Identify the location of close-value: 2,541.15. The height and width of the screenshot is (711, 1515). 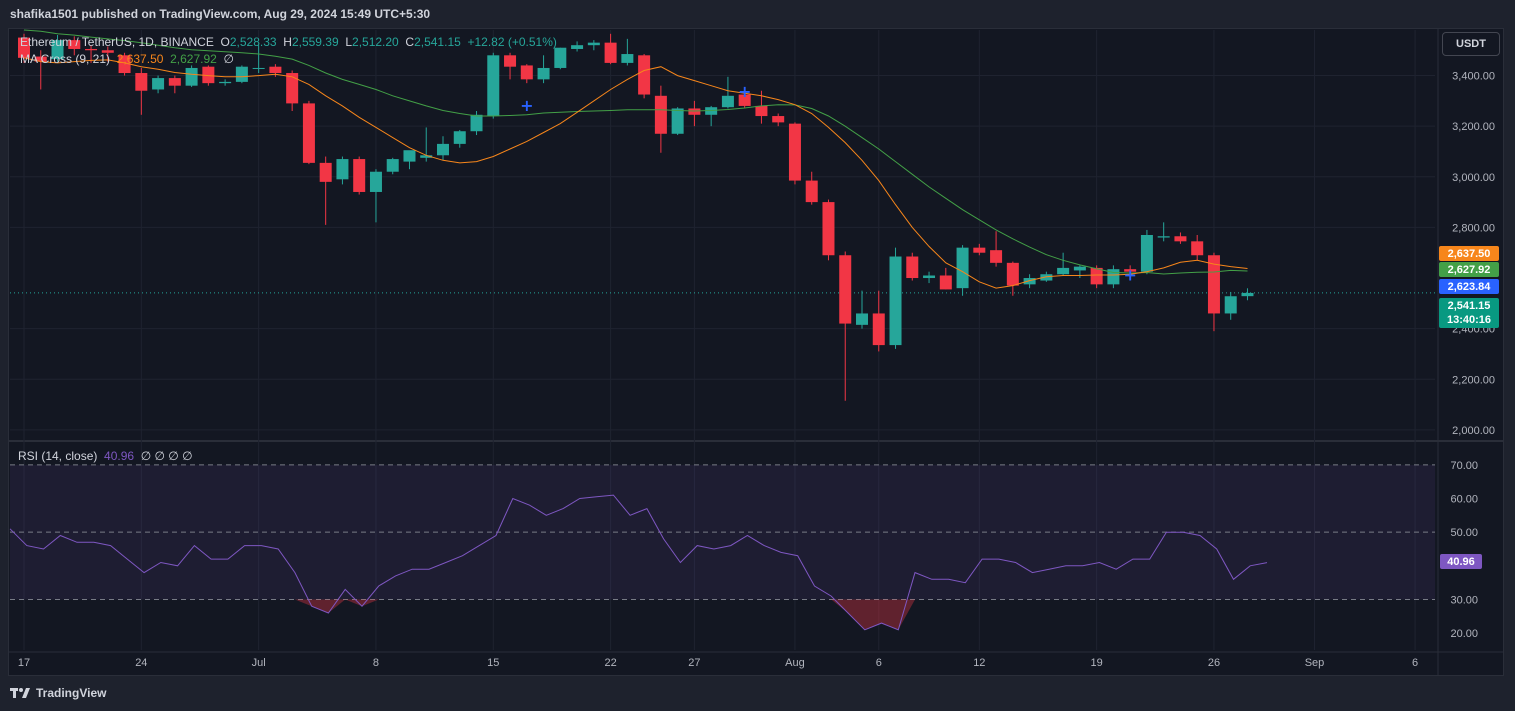
(437, 42).